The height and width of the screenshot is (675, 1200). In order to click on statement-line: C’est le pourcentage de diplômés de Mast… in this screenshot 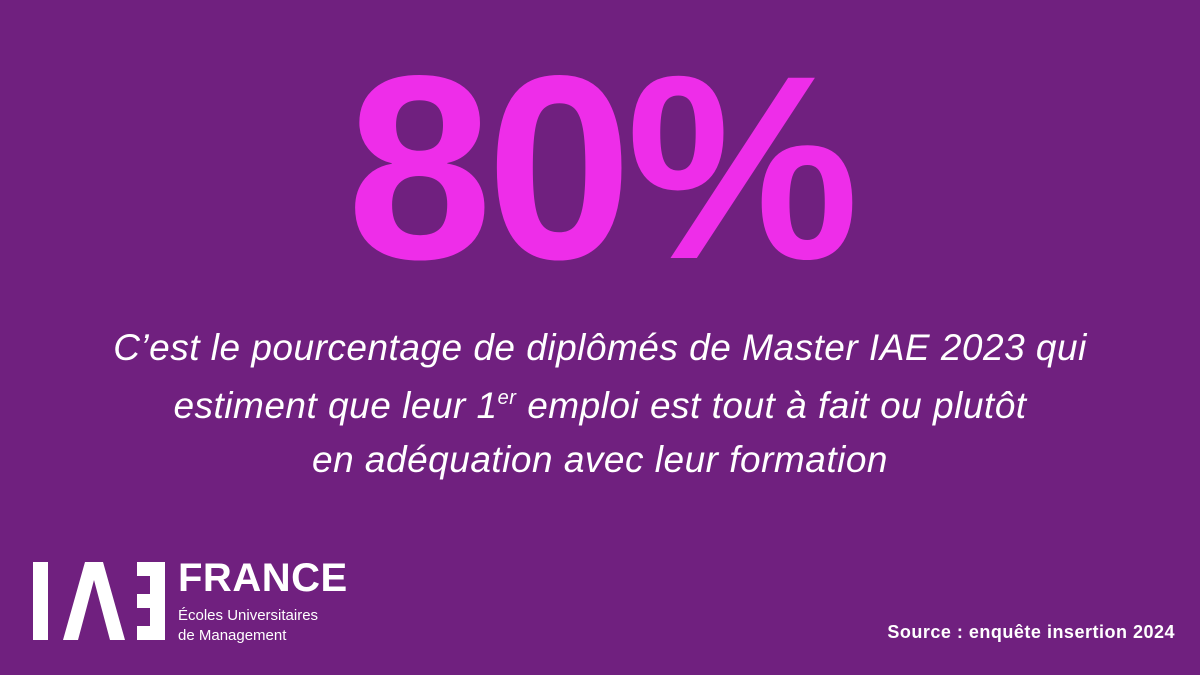, I will do `click(600, 347)`.